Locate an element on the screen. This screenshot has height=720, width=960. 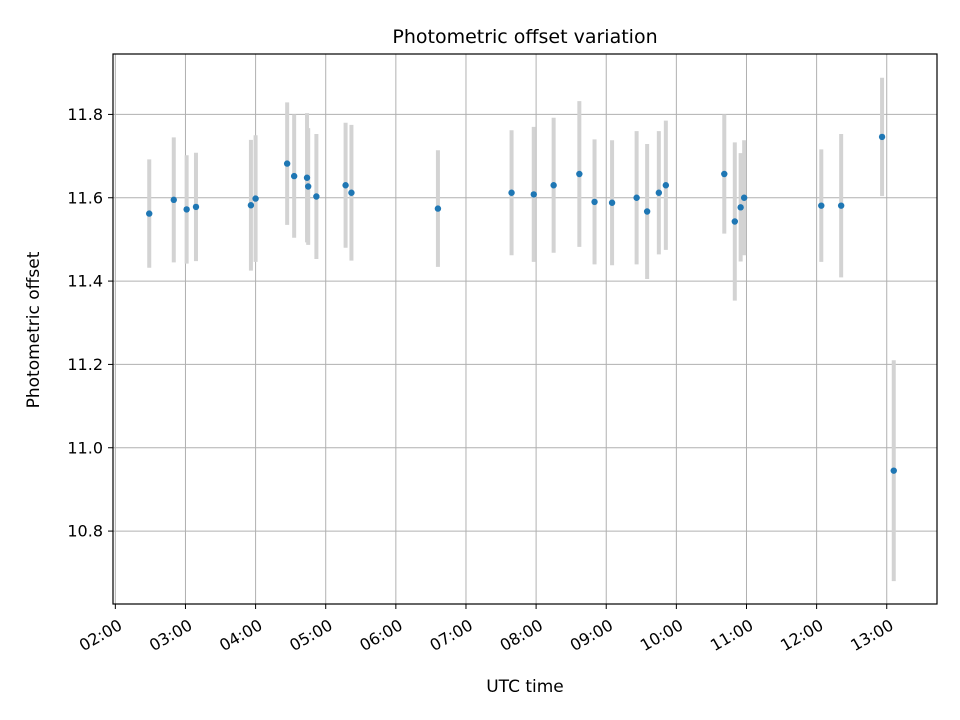
chart-title: Photometric offset variation is located at coordinates (524, 37).